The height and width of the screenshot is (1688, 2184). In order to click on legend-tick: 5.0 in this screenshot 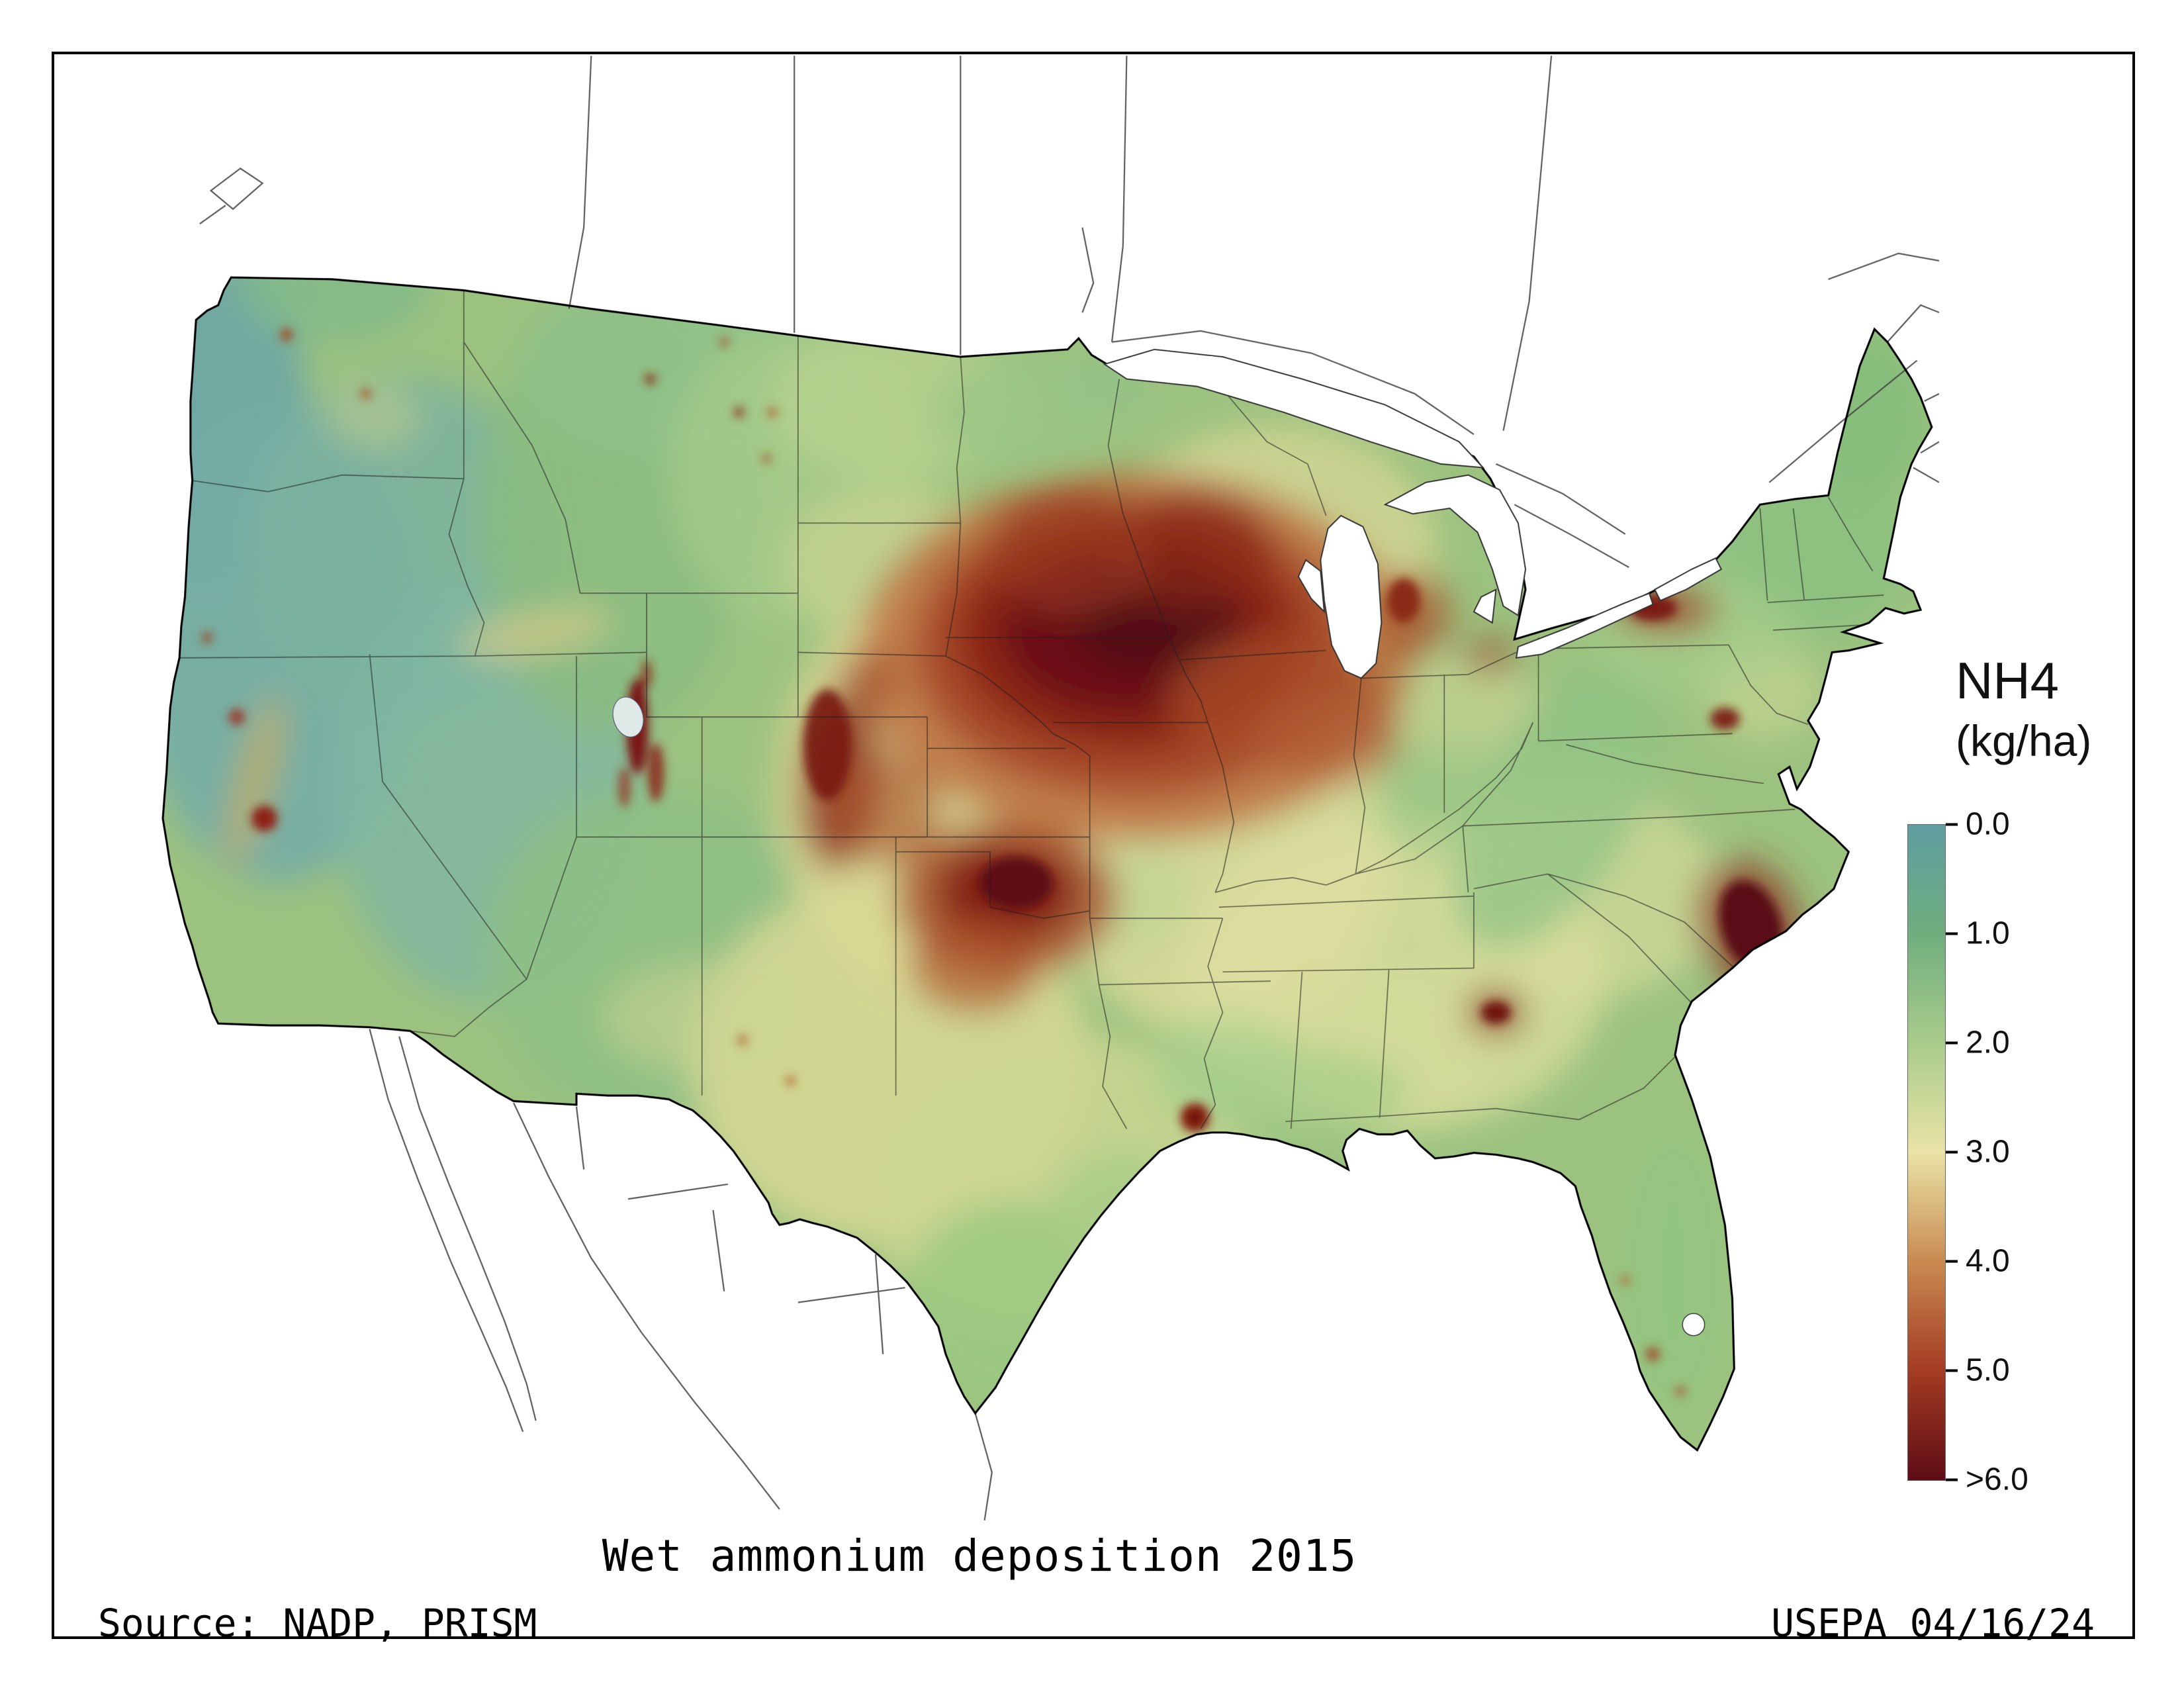, I will do `click(1978, 1370)`.